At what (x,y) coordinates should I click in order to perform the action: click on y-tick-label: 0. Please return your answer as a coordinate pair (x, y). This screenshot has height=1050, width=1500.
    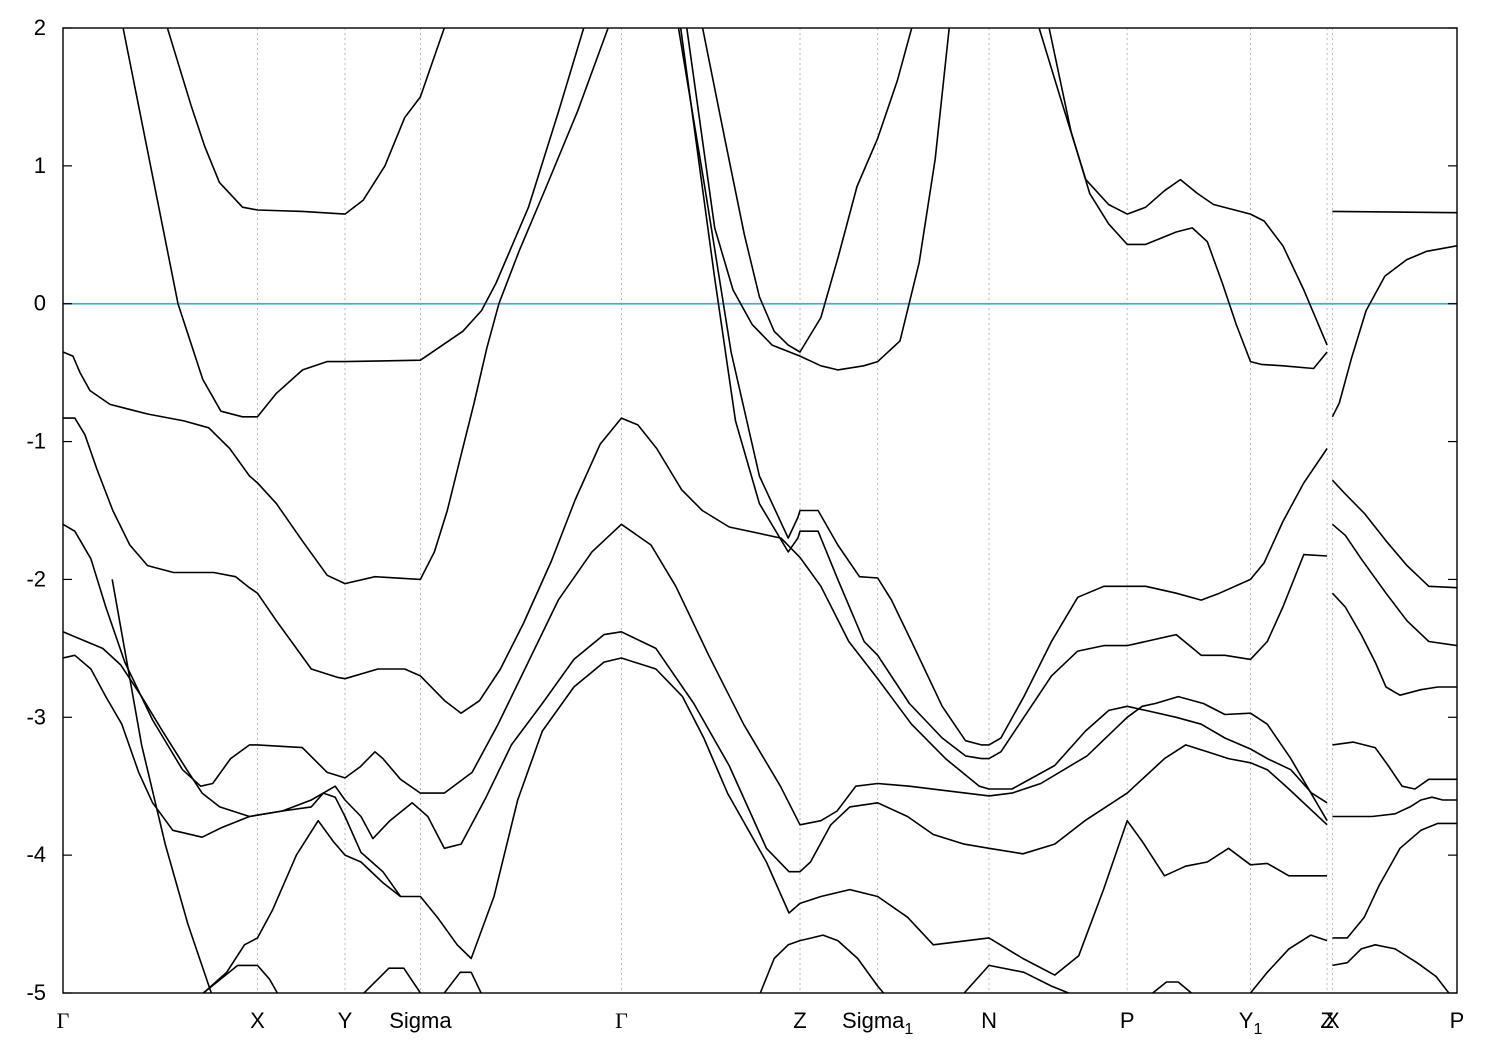
    Looking at the image, I should click on (40, 303).